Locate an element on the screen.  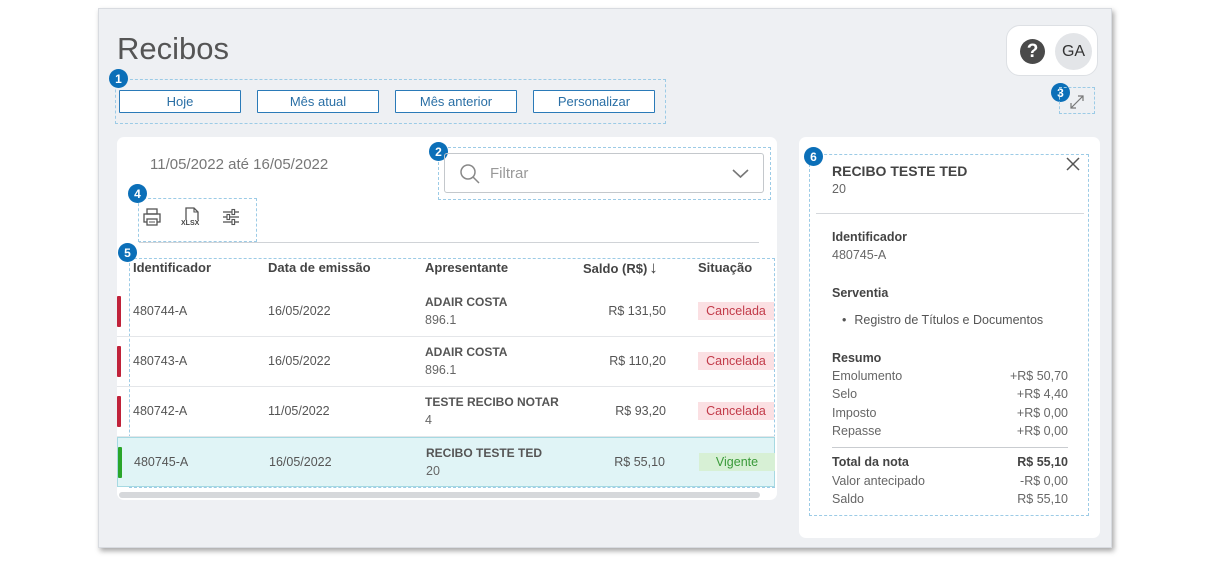
expand-icon is located at coordinates (1077, 102).